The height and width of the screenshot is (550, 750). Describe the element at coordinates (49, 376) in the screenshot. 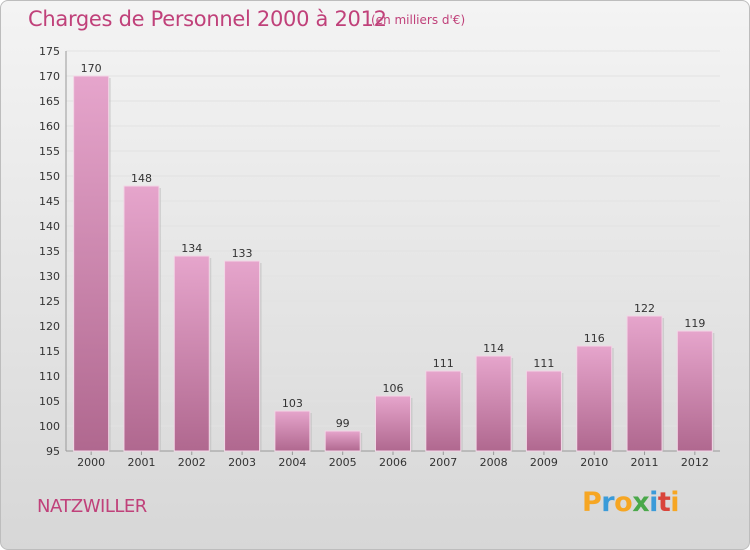

I see `y-tick-label: 110` at that location.